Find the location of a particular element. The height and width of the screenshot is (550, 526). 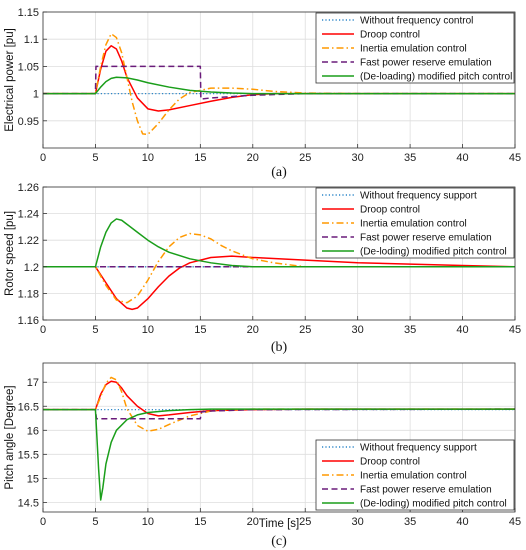

panel-caption: (c) is located at coordinates (279, 541).